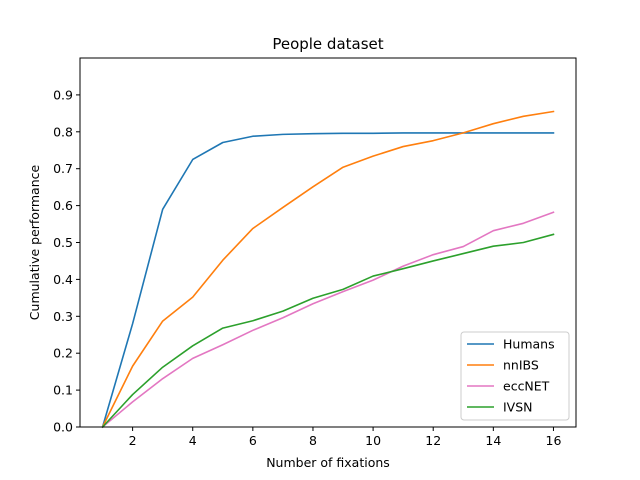 The image size is (640, 480). What do you see at coordinates (328, 462) in the screenshot?
I see `x-axis-label: Number of fixations` at bounding box center [328, 462].